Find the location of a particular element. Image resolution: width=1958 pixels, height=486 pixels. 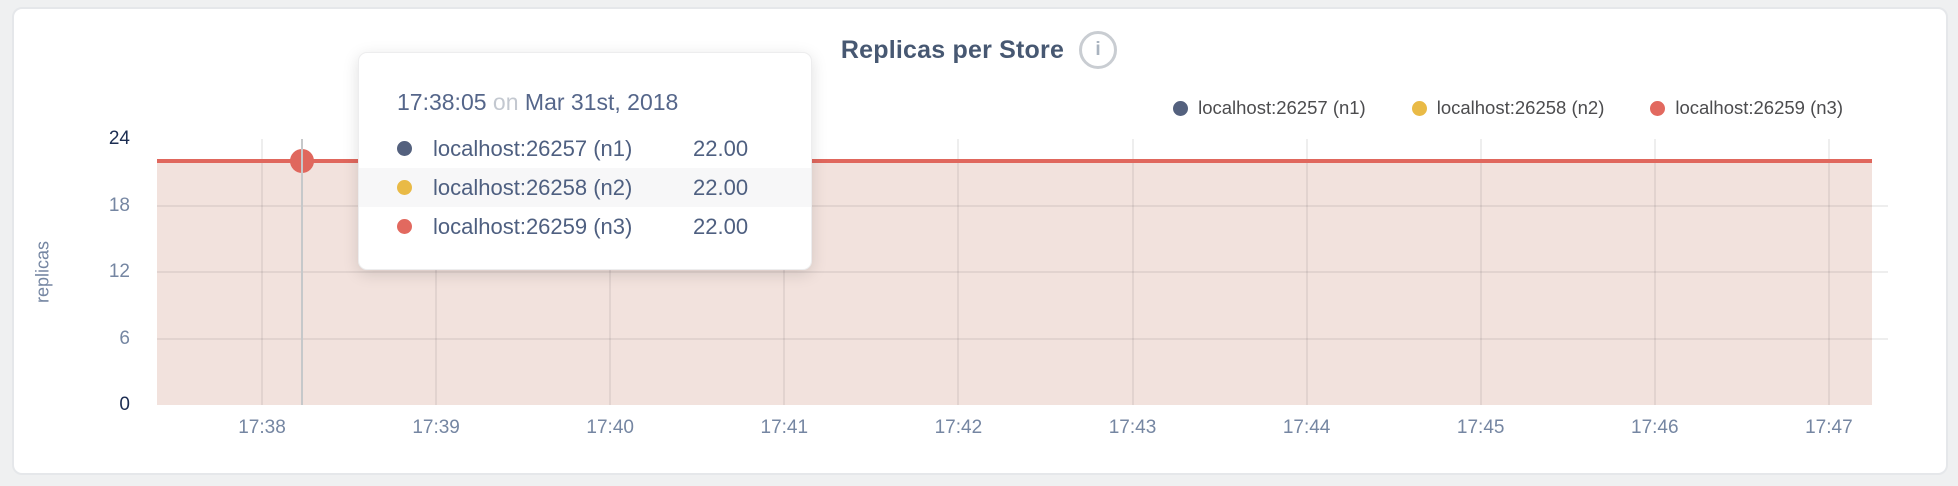

legend-series-label: localhost:26259 (n3) is located at coordinates (1759, 107).